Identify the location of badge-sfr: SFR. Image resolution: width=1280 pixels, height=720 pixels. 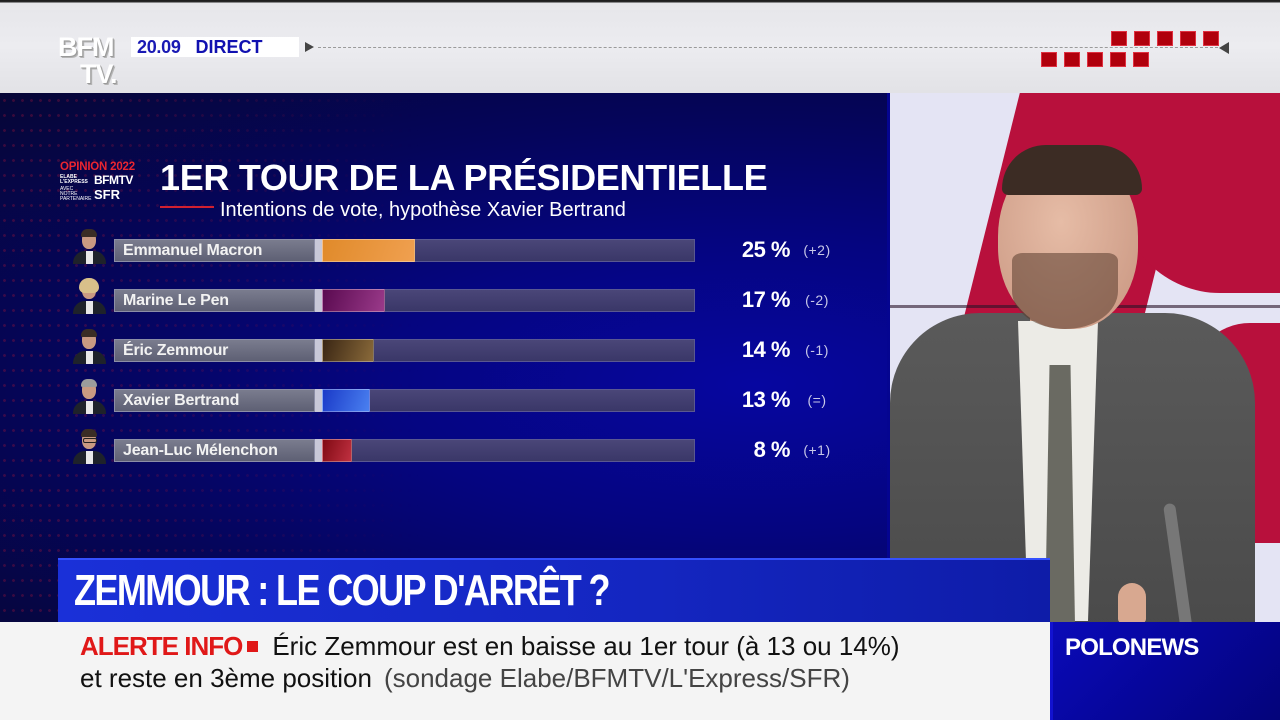
(107, 194).